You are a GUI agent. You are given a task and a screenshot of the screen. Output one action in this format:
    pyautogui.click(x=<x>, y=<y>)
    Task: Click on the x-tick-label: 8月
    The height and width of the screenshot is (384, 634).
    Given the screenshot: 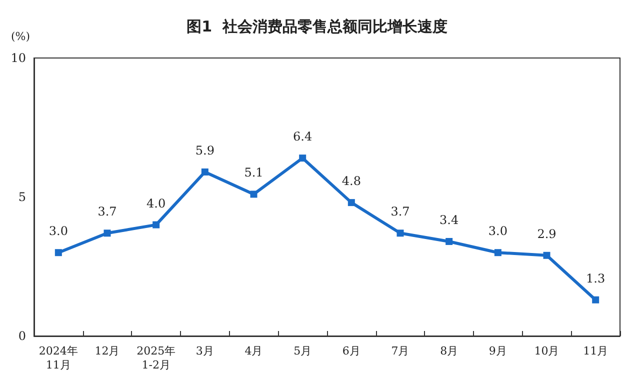 What is the action you would take?
    pyautogui.click(x=449, y=351)
    